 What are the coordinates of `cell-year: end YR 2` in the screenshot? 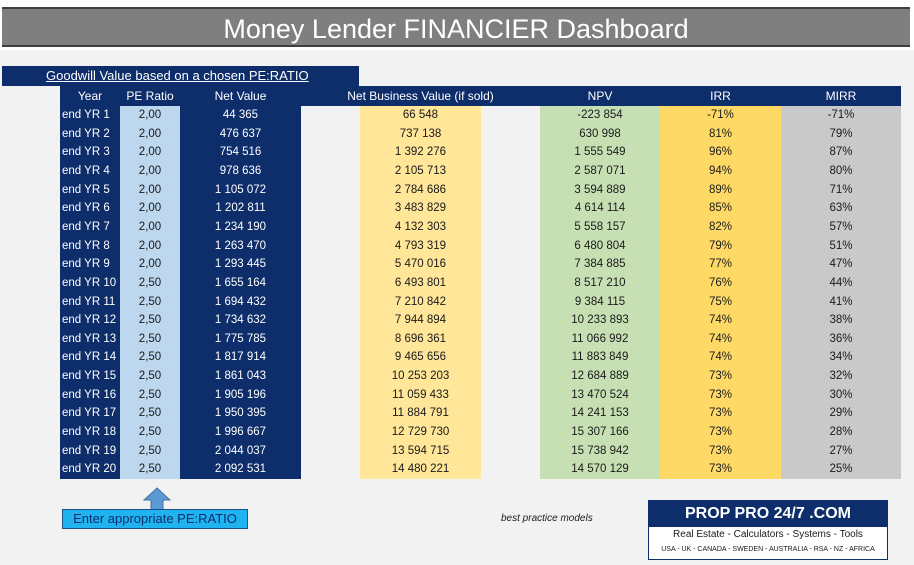 It's located at (86, 133).